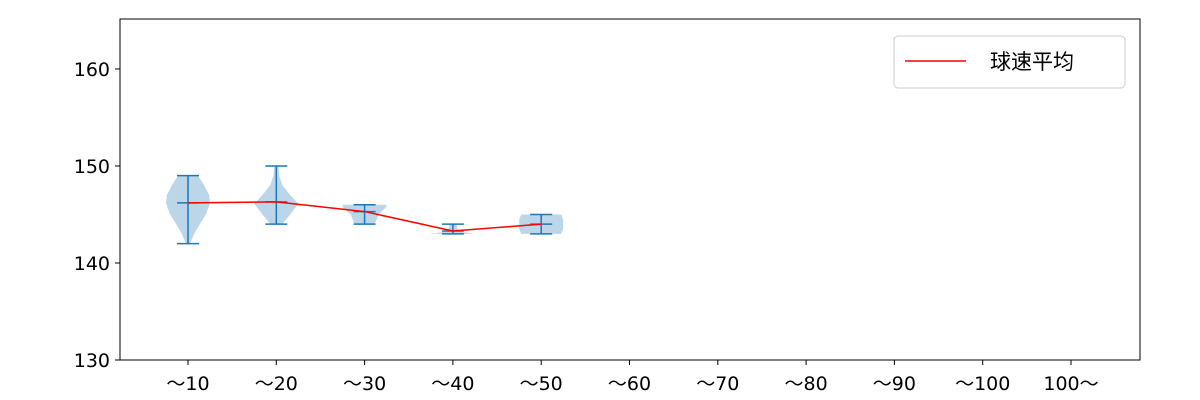  I want to click on x-tick-label: ～90, so click(894, 384).